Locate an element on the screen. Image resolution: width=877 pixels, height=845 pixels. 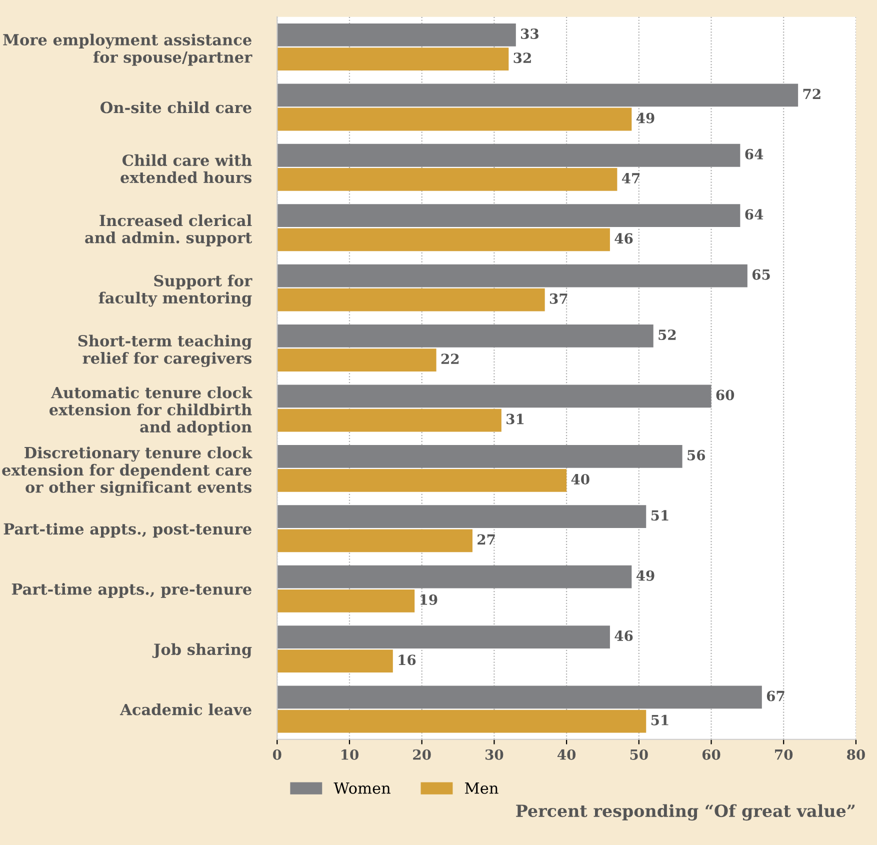
data-label: 22 is located at coordinates (450, 359).